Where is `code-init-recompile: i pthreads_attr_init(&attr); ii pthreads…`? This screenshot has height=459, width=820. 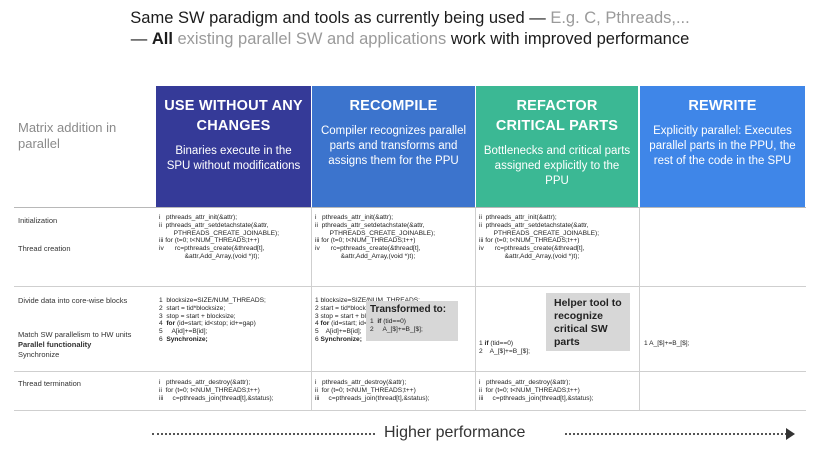 code-init-recompile: i pthreads_attr_init(&attr); ii pthreads… is located at coordinates (375, 237).